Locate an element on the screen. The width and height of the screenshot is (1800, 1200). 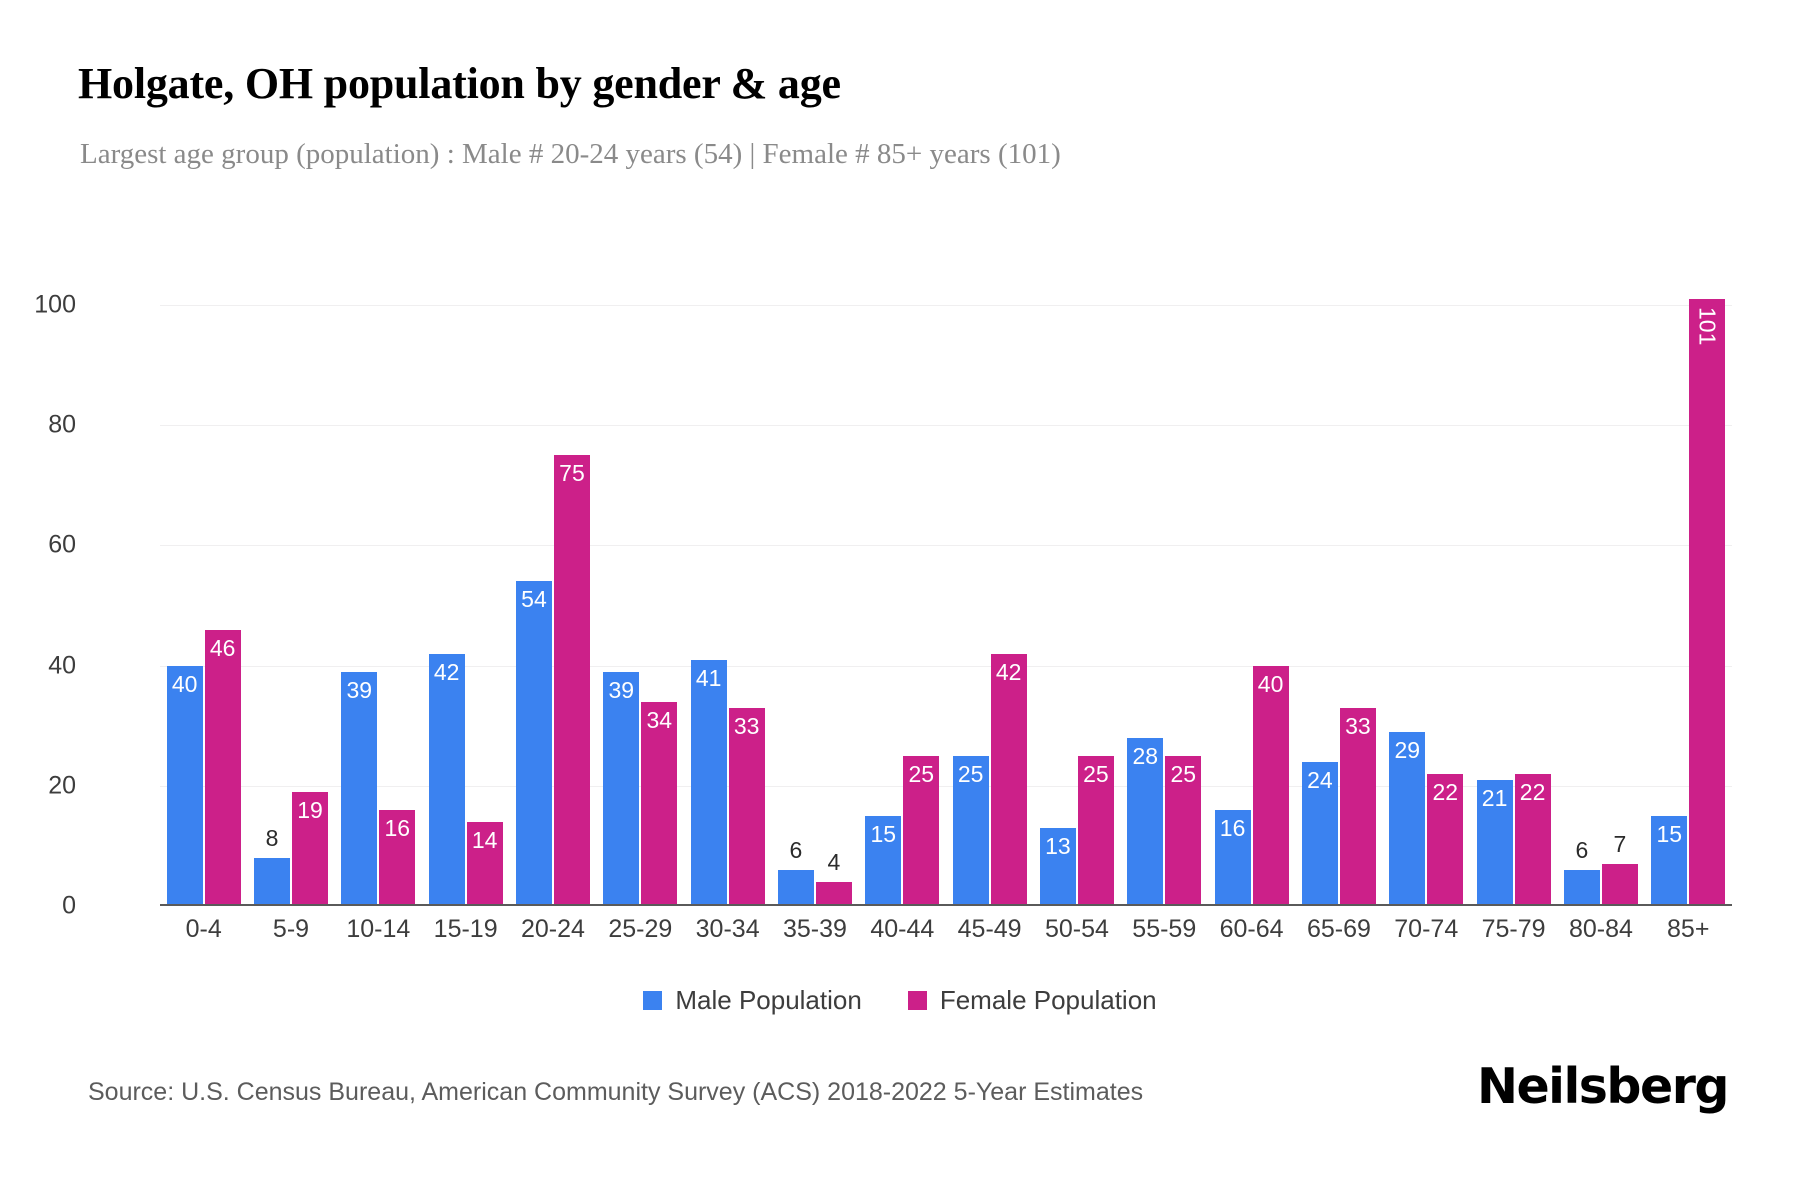
bar-group: 15 101 is located at coordinates (1688, 602).